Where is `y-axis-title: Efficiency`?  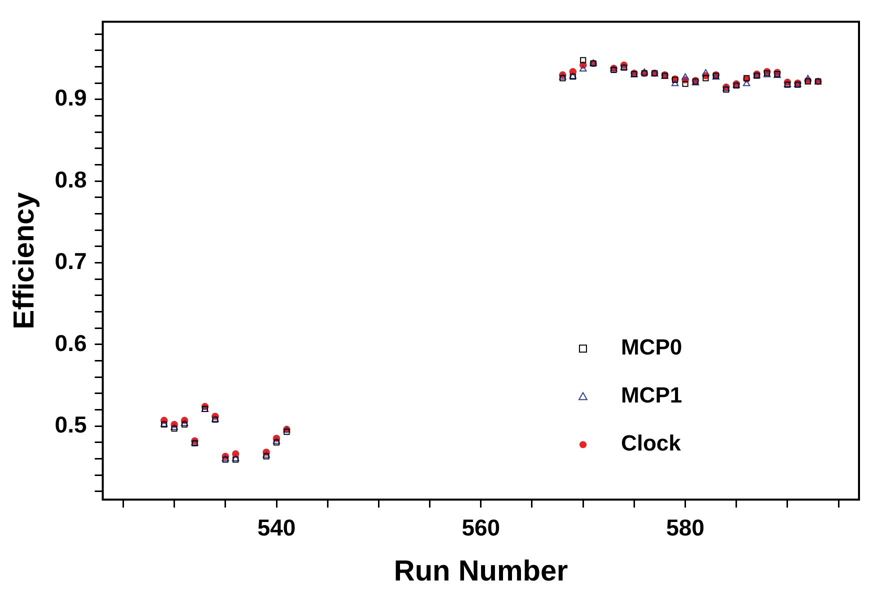 y-axis-title: Efficiency is located at coordinates (24, 261).